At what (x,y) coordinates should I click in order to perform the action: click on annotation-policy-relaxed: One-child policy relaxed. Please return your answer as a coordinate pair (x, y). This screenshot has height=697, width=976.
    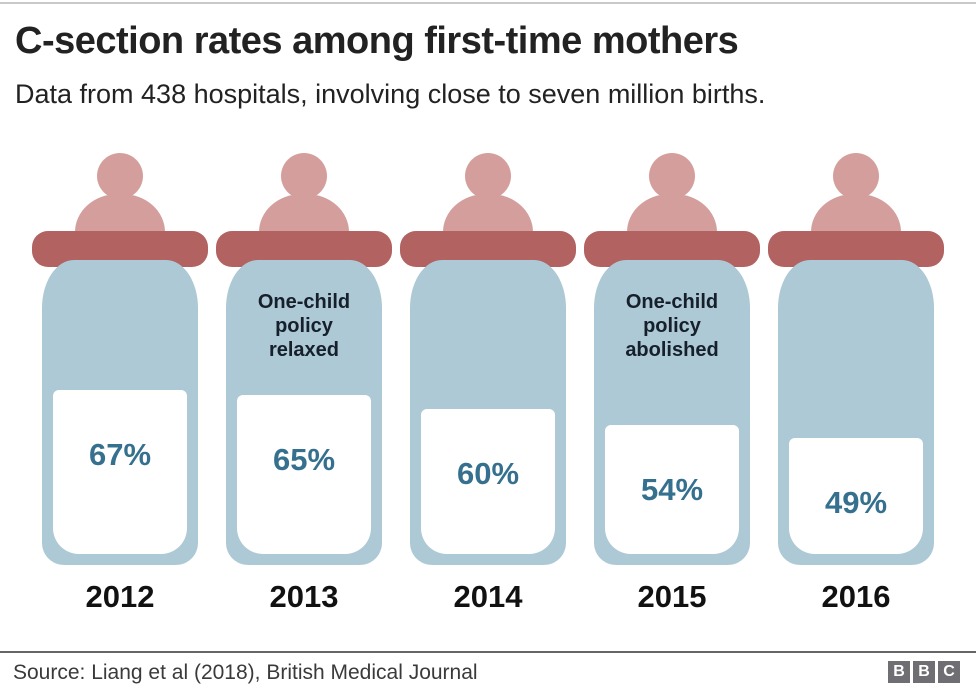
    Looking at the image, I should click on (304, 326).